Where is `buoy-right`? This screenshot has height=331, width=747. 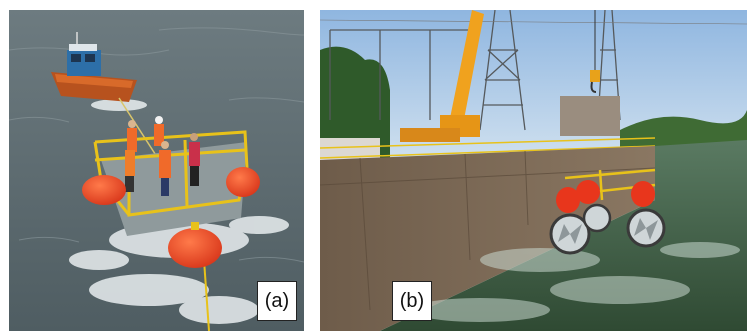 buoy-right is located at coordinates (643, 194).